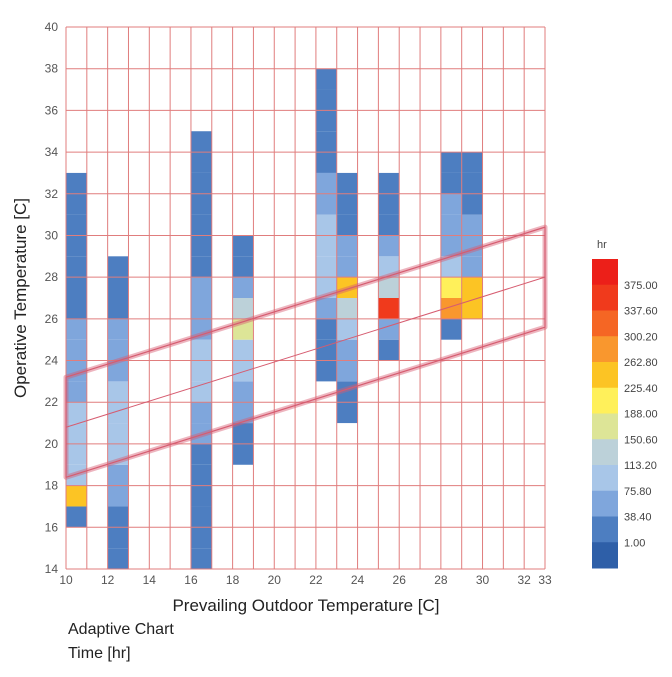 The image size is (672, 677). I want to click on x-tick-label: 20, so click(275, 580).